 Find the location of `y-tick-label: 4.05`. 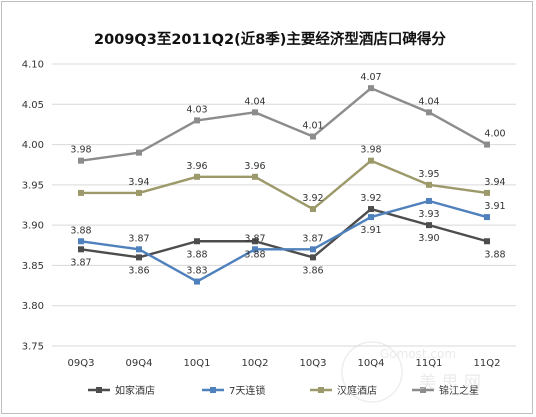

y-tick-label: 4.05 is located at coordinates (33, 105).